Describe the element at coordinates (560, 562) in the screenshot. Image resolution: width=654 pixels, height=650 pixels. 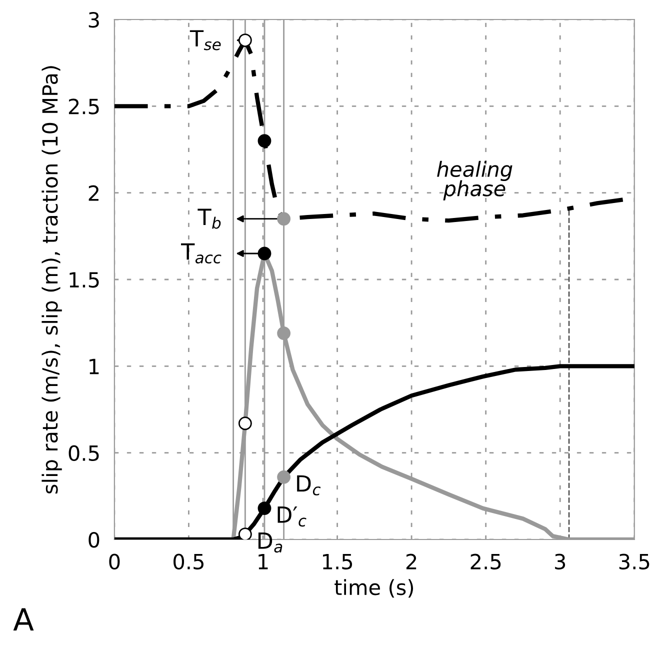
I see `x-tick-label: 3` at that location.